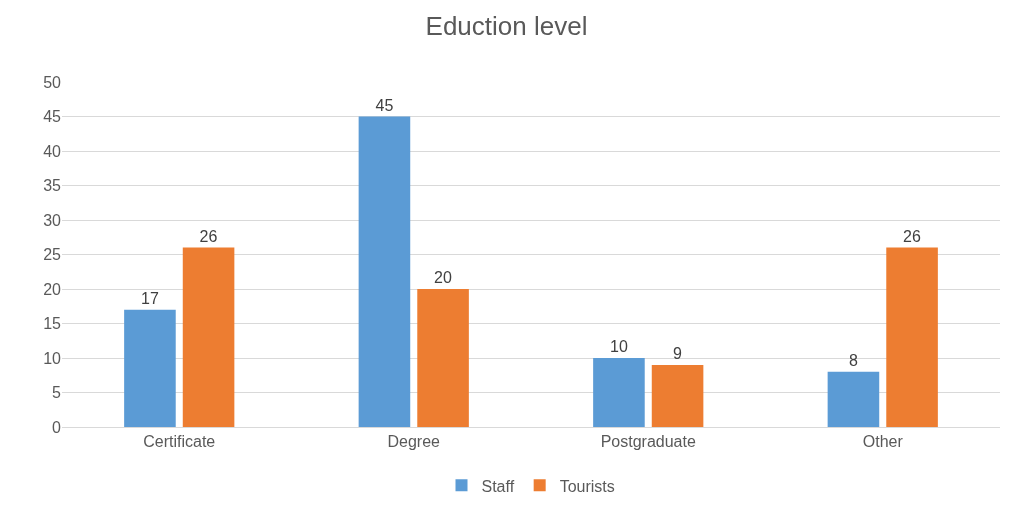 This screenshot has height=521, width=1013. Describe the element at coordinates (414, 442) in the screenshot. I see `x-tick-label: Degree` at that location.